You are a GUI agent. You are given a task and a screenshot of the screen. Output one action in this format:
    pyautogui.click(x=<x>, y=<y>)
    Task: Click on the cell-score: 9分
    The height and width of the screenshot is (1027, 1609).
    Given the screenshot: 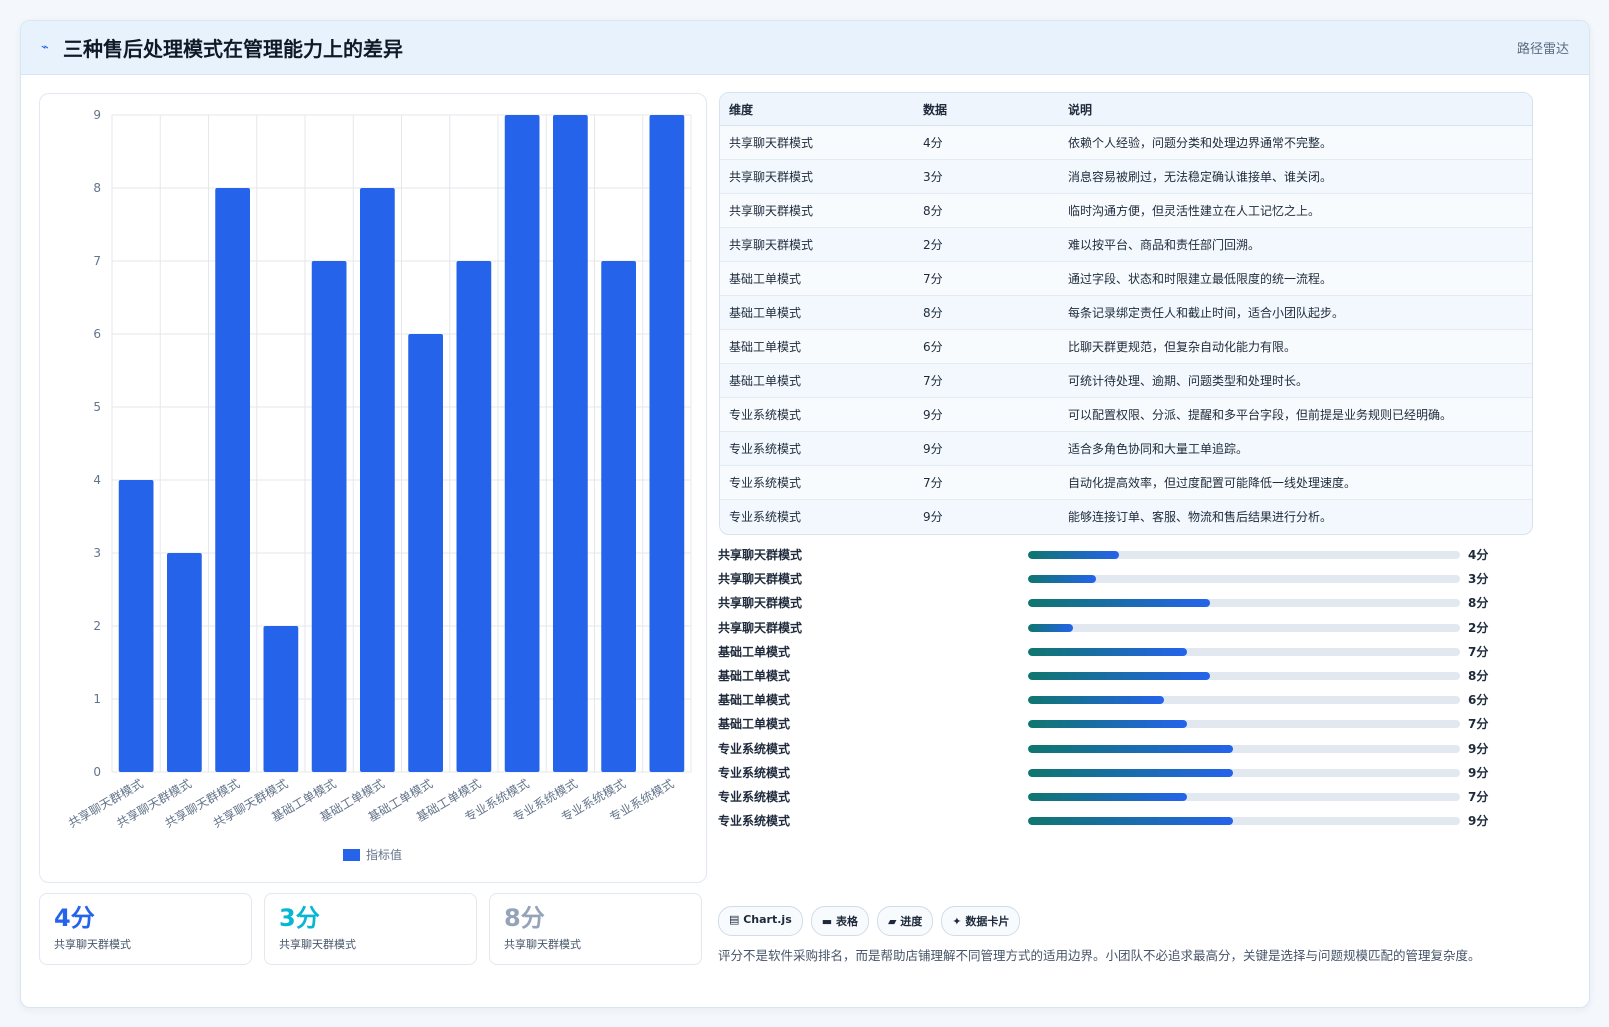 What is the action you would take?
    pyautogui.click(x=986, y=414)
    